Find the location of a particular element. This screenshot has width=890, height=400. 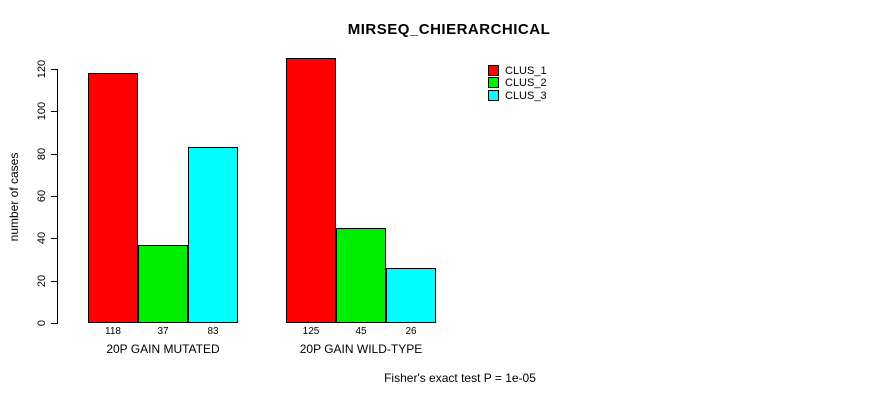

bar-value-label: 125 is located at coordinates (311, 331).